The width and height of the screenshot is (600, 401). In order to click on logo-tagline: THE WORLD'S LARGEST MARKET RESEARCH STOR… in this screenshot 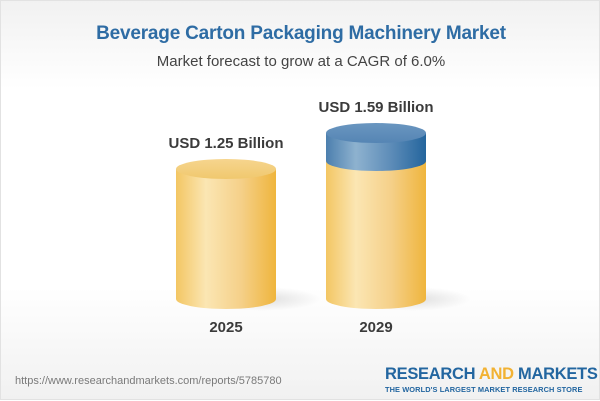, I will do `click(484, 389)`.